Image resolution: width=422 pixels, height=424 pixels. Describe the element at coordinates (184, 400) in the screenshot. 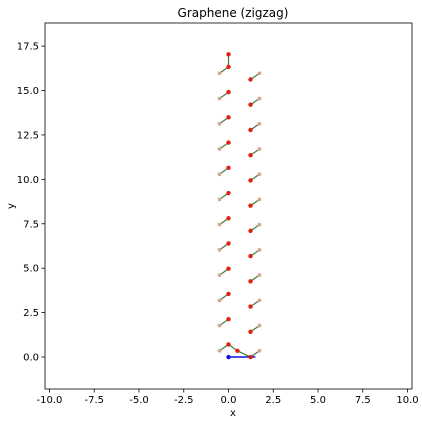

I see `x-tick-label: -2.5` at that location.